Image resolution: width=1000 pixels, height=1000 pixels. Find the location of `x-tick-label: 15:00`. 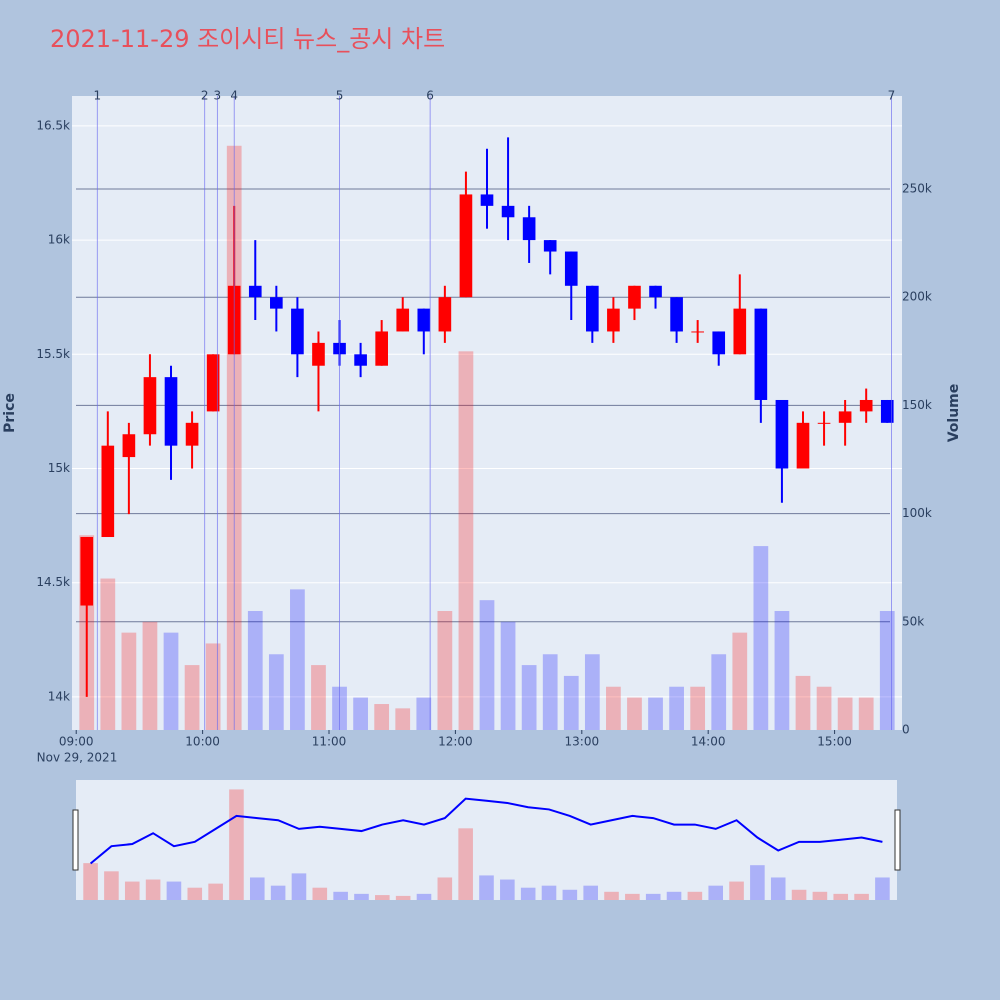

x-tick-label: 15:00 is located at coordinates (834, 742).